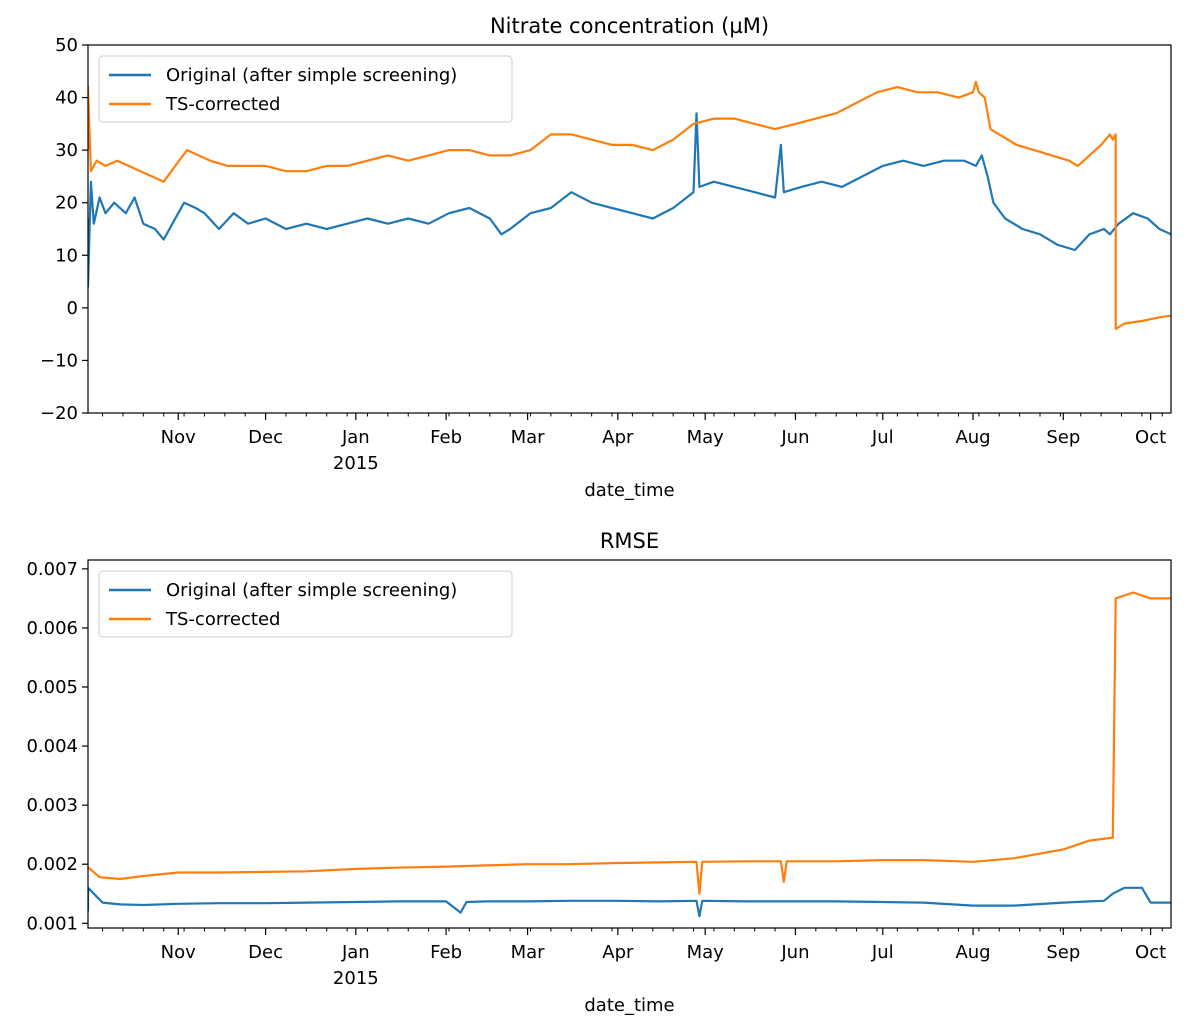 The width and height of the screenshot is (1185, 1030). I want to click on chart-1-y-tick-label: 10, so click(66, 255).